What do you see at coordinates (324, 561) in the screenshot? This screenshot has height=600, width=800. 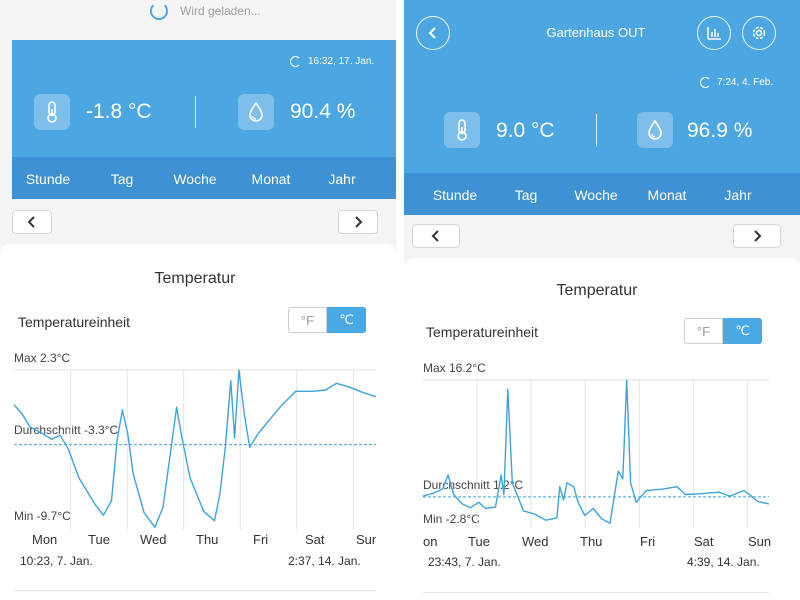 I see `range-end-time: 2:37, 14. Jan.` at bounding box center [324, 561].